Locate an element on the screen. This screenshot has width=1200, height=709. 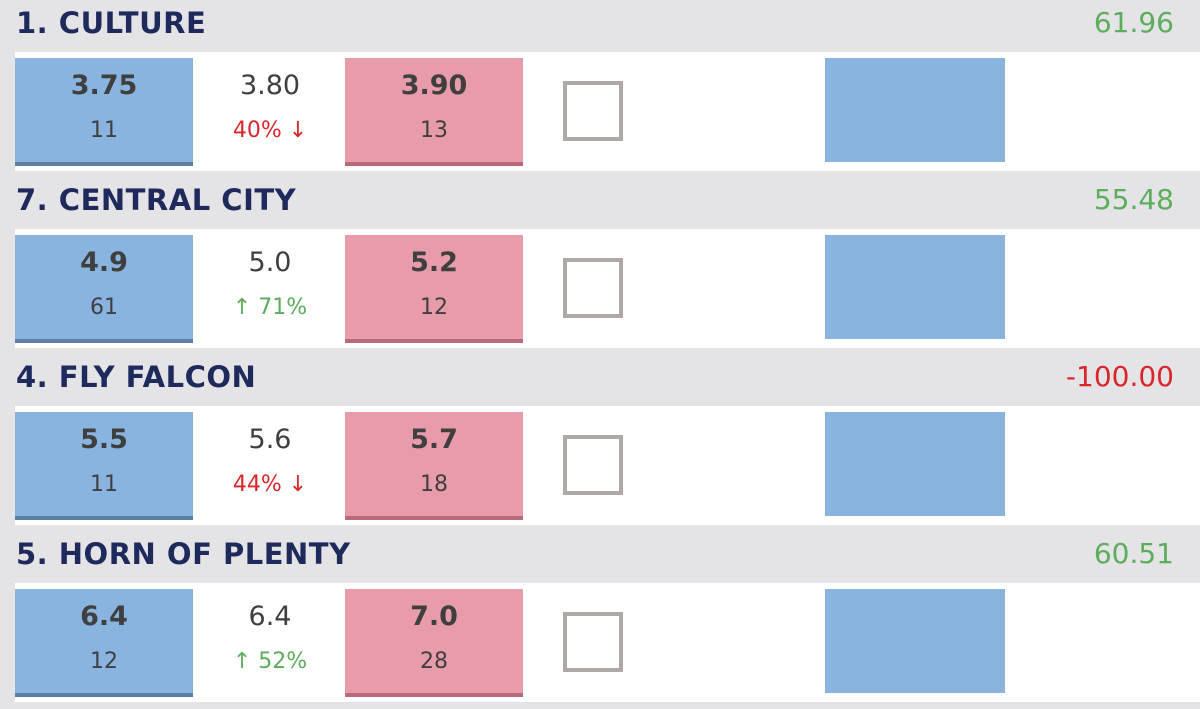
back-size: 61 is located at coordinates (104, 307).